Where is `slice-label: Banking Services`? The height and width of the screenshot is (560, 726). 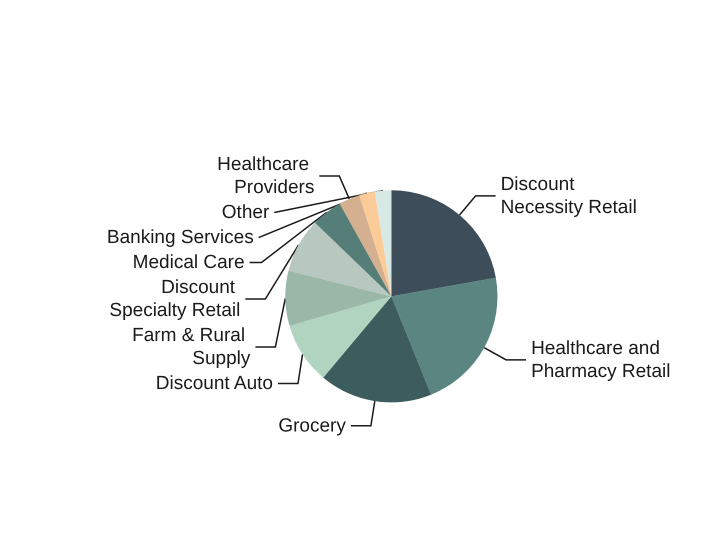 slice-label: Banking Services is located at coordinates (180, 237).